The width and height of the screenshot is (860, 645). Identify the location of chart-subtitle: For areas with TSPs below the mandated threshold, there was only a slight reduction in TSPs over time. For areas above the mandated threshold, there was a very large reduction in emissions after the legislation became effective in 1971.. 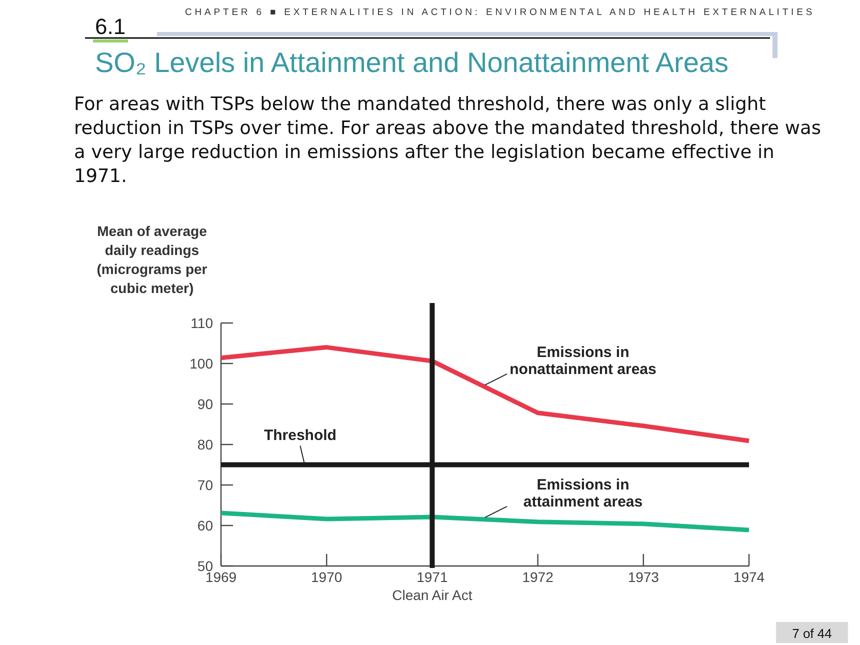
(448, 141).